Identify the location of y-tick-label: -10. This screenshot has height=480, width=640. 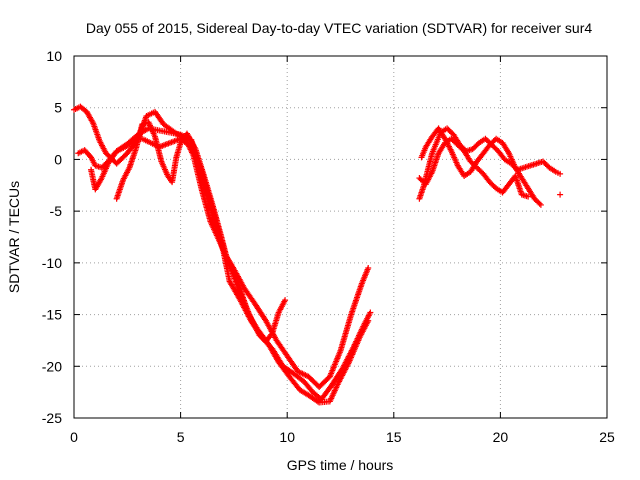
(52, 263).